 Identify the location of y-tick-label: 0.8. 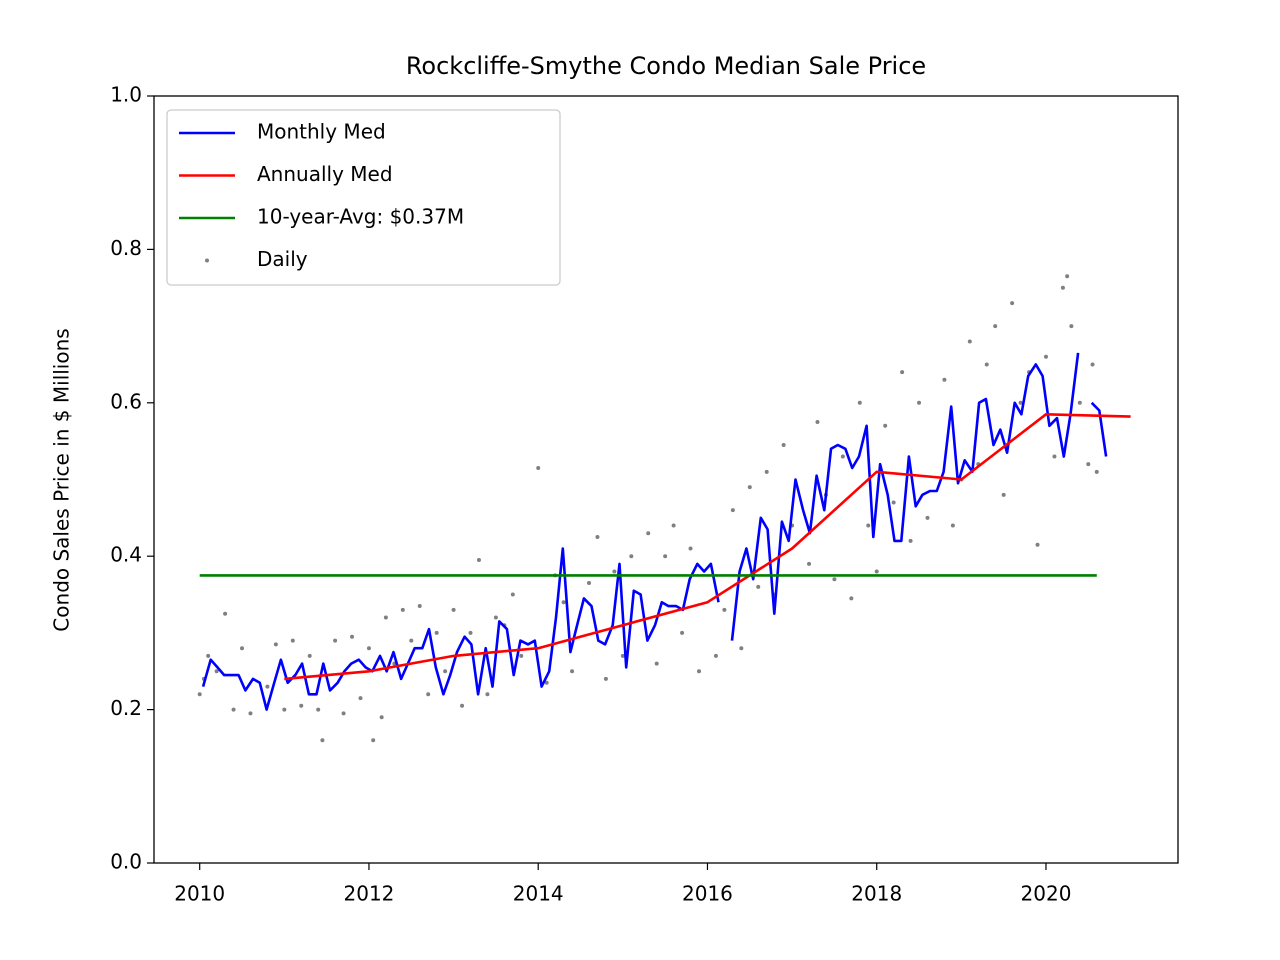
(126, 248).